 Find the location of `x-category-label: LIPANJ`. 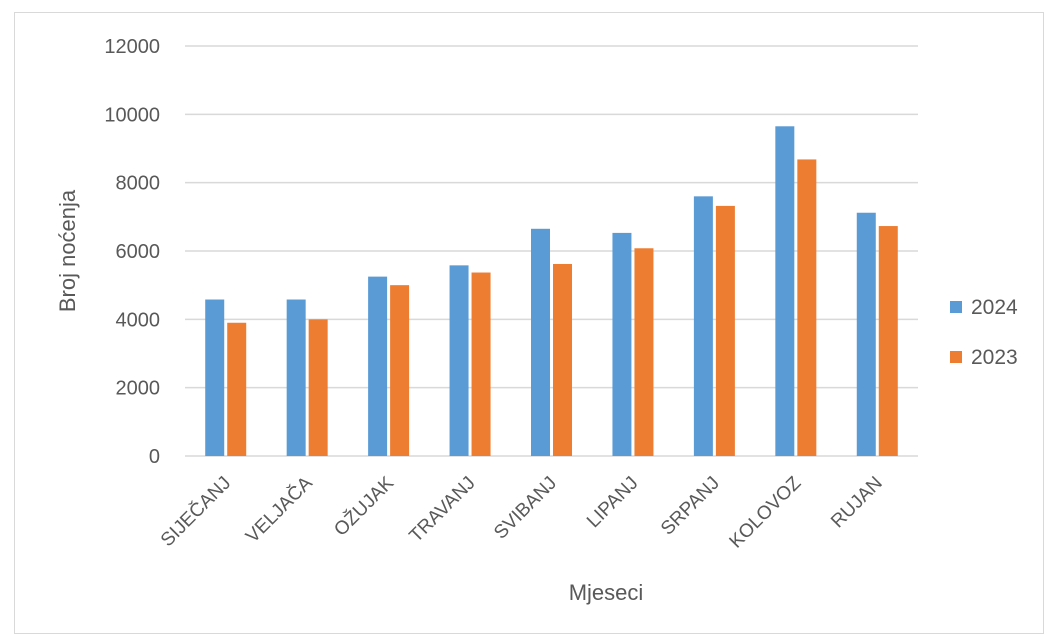

x-category-label: LIPANJ is located at coordinates (612, 502).